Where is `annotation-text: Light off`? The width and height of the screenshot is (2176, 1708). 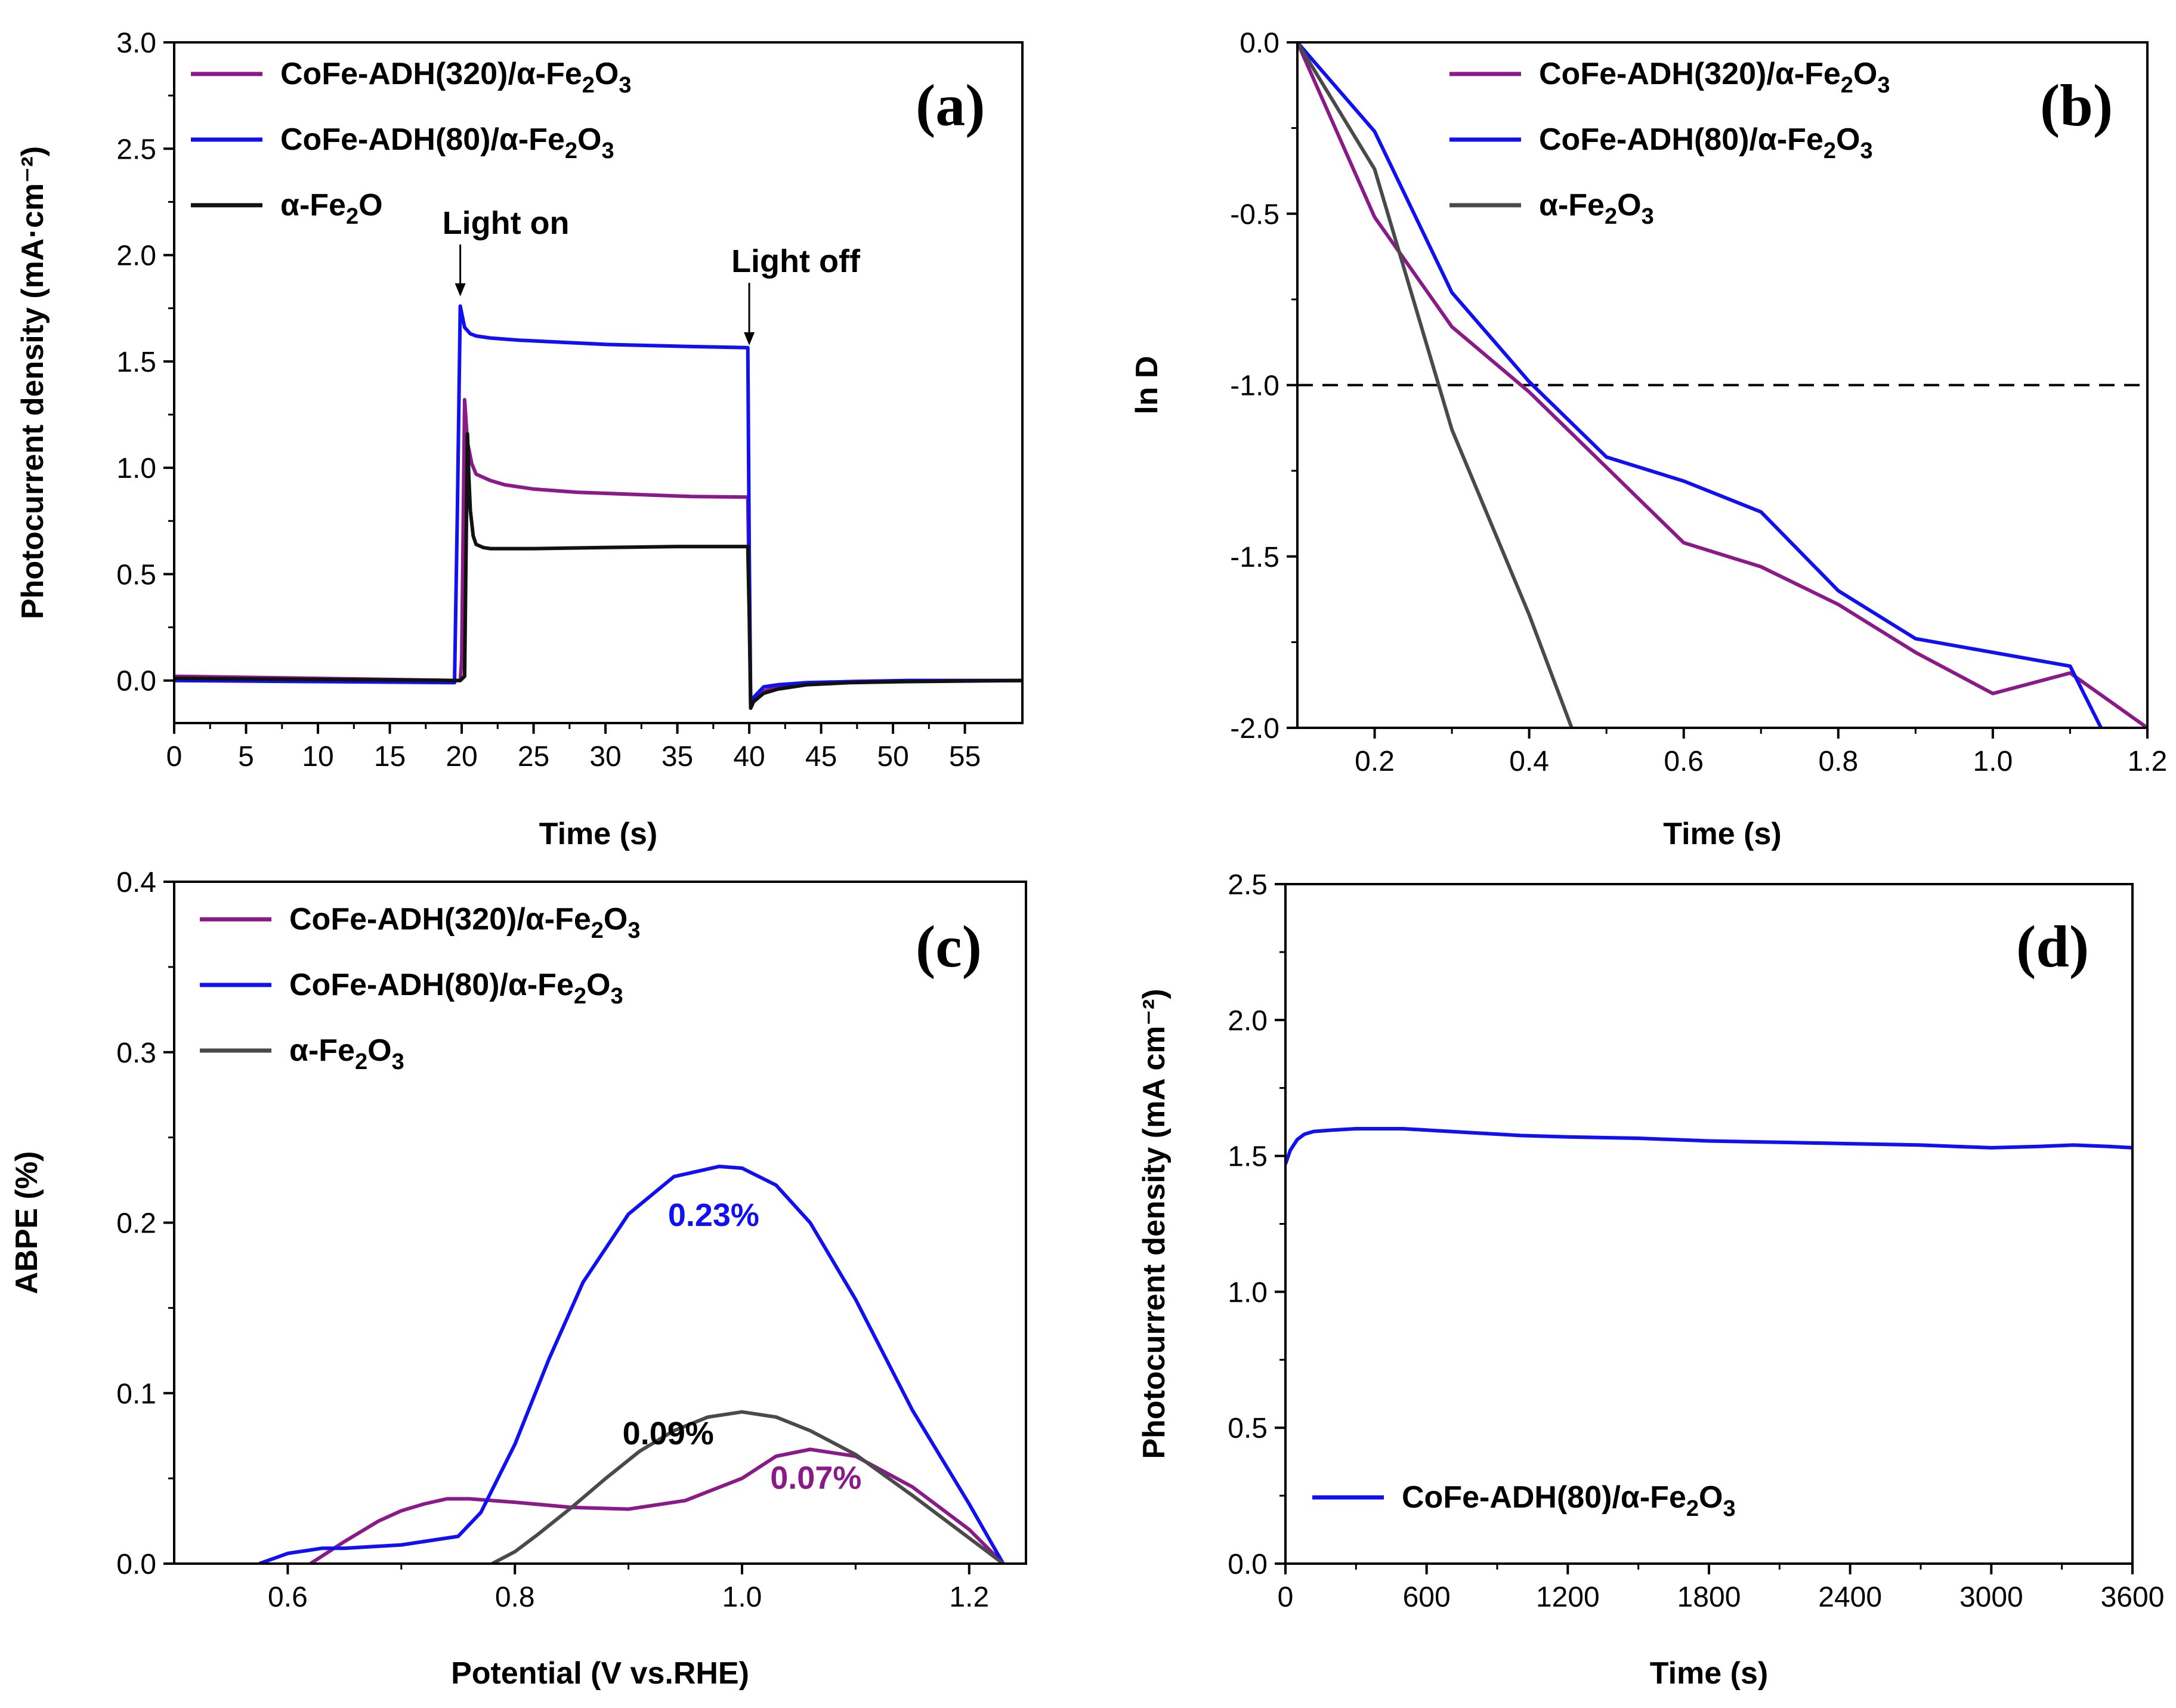 annotation-text: Light off is located at coordinates (796, 261).